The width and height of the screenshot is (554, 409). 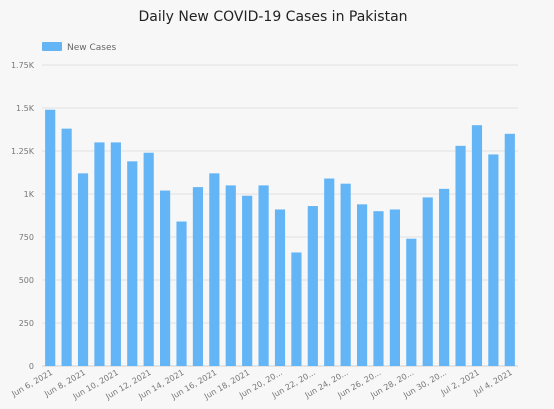 I want to click on y-tick-label: 1K, so click(x=29, y=194).